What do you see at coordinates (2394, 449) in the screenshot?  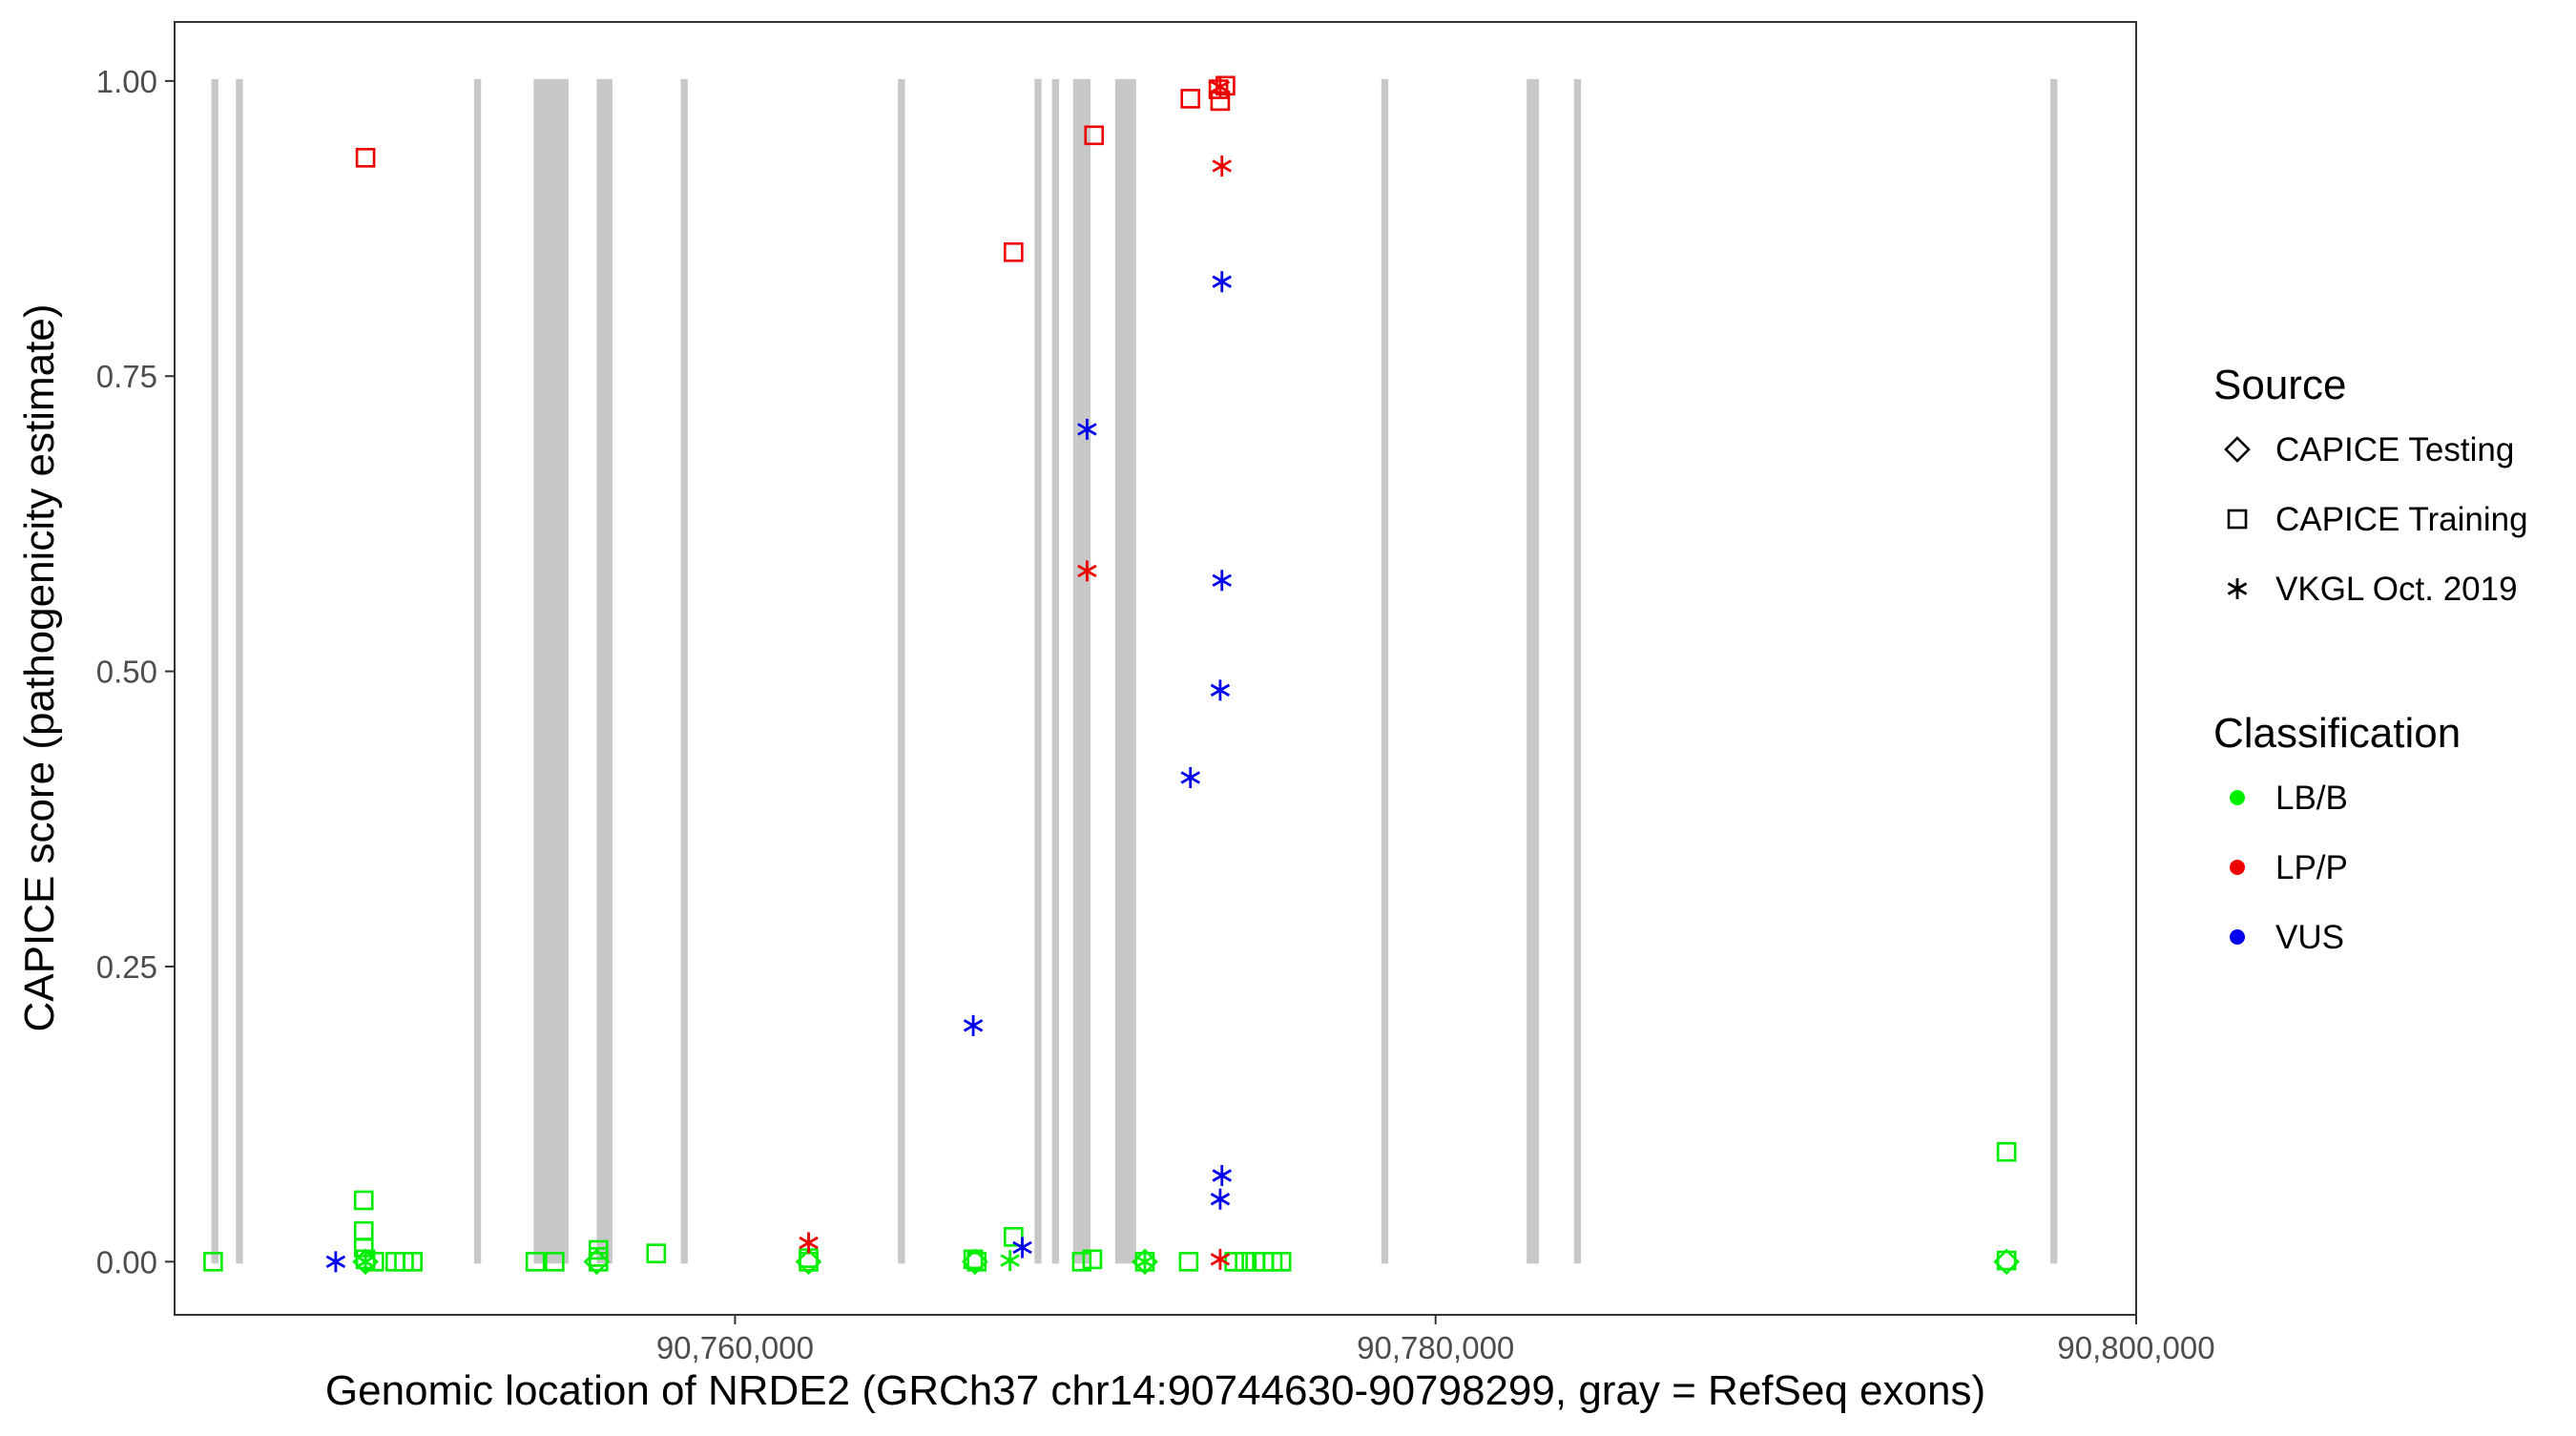 I see `legend-source-label: CAPICE Testing` at bounding box center [2394, 449].